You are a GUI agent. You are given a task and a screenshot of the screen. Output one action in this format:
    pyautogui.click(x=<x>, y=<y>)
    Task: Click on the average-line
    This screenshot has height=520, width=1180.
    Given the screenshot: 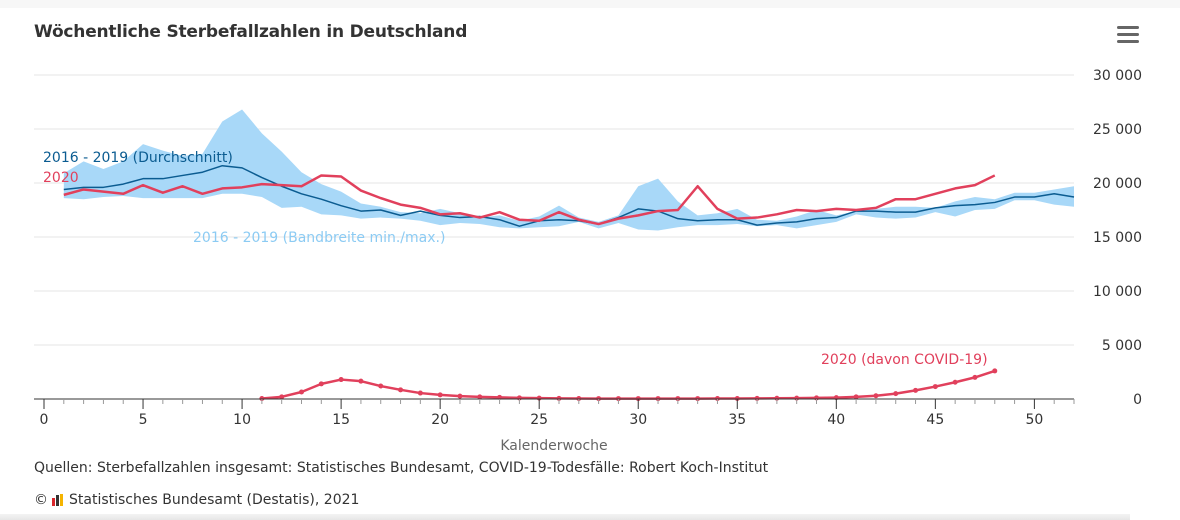 What is the action you would take?
    pyautogui.click(x=569, y=195)
    